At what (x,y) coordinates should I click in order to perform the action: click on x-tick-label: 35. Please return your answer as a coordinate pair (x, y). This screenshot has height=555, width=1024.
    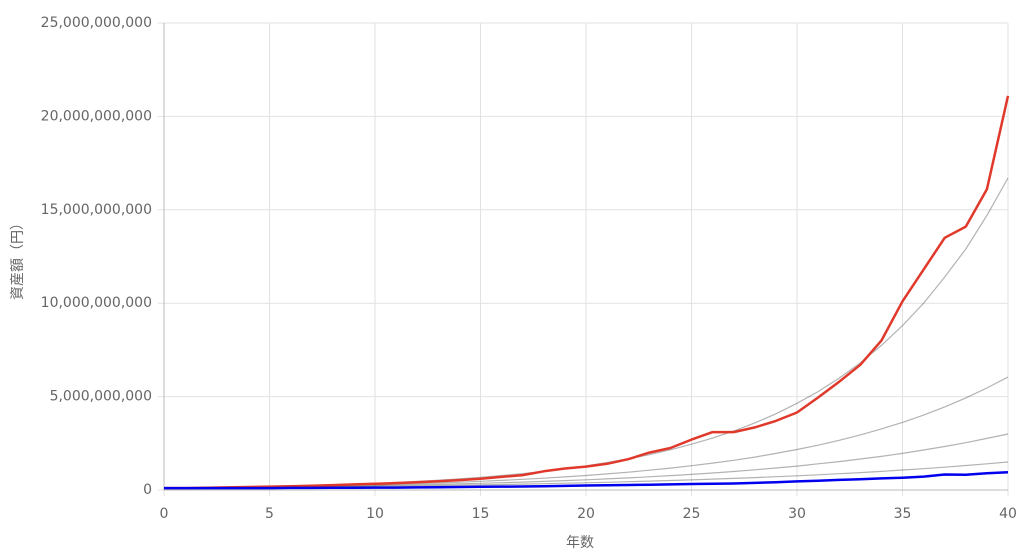
    Looking at the image, I should click on (903, 514).